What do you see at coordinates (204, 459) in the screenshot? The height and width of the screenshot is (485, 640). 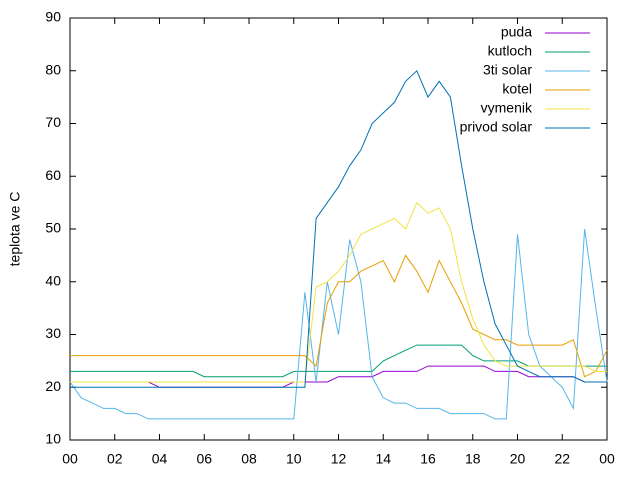 I see `x-tick-label: 06` at bounding box center [204, 459].